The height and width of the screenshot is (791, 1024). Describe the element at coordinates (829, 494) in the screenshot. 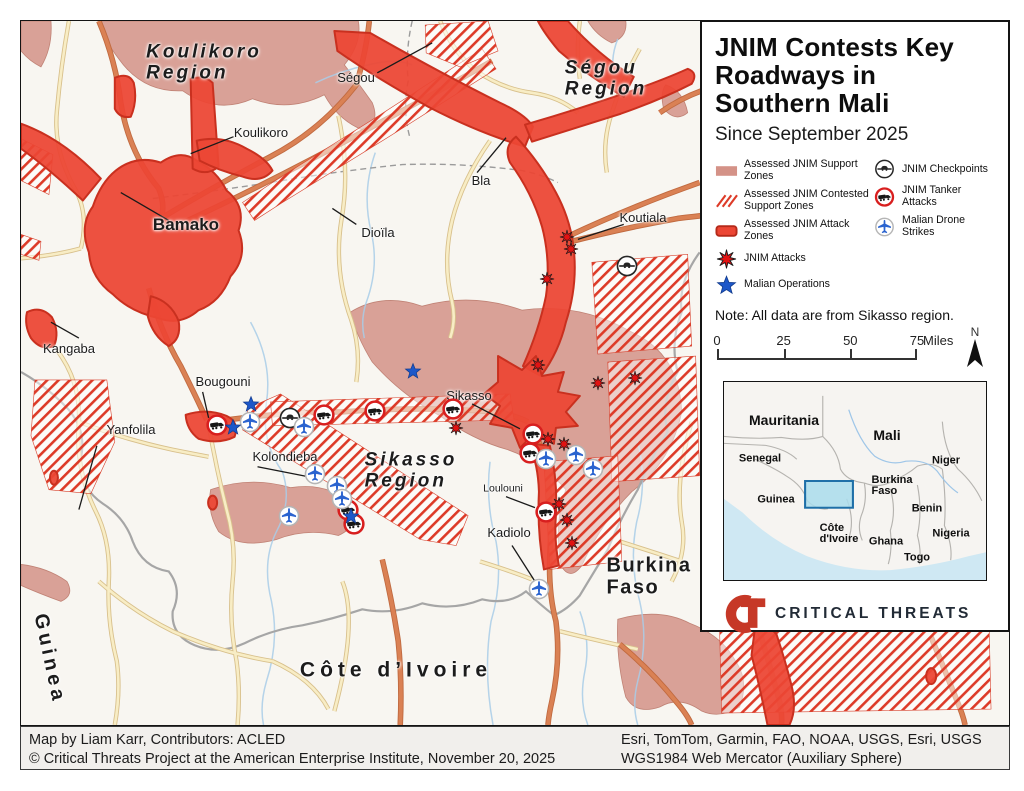

I see `inset-extent-box` at that location.